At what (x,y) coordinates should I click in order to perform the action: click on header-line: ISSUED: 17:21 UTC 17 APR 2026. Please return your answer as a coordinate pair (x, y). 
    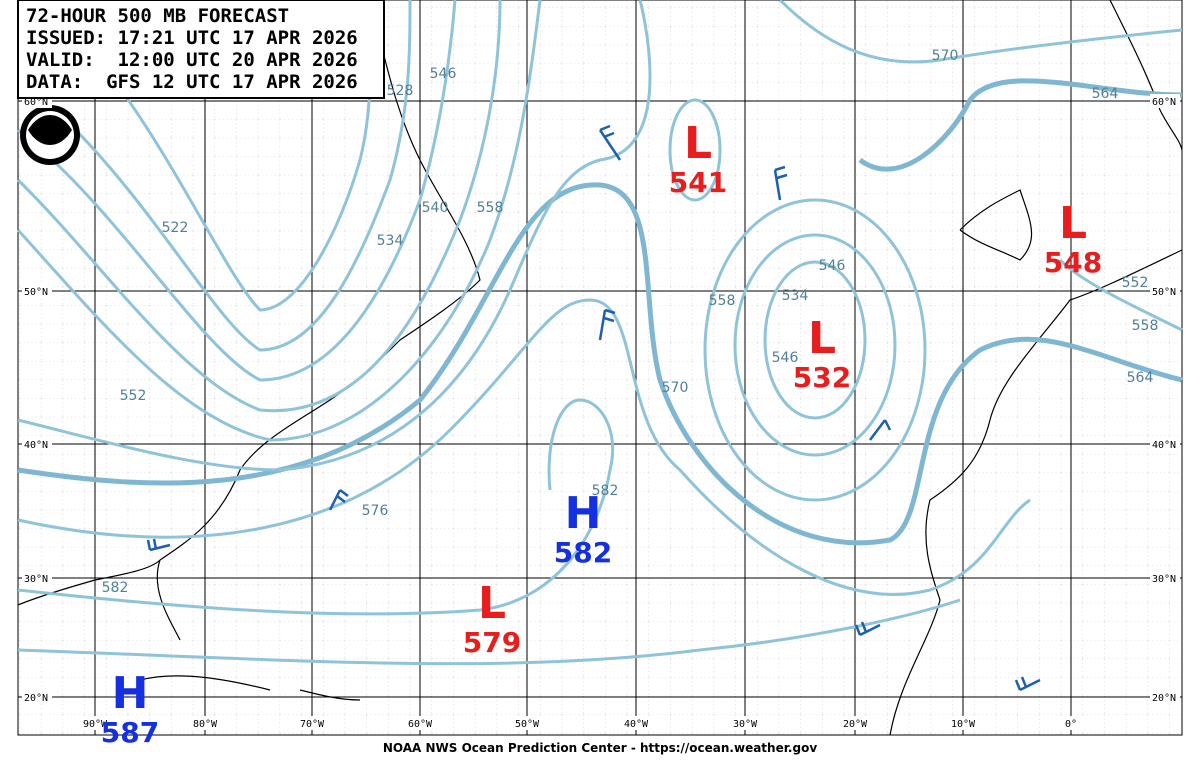
    Looking at the image, I should click on (192, 38).